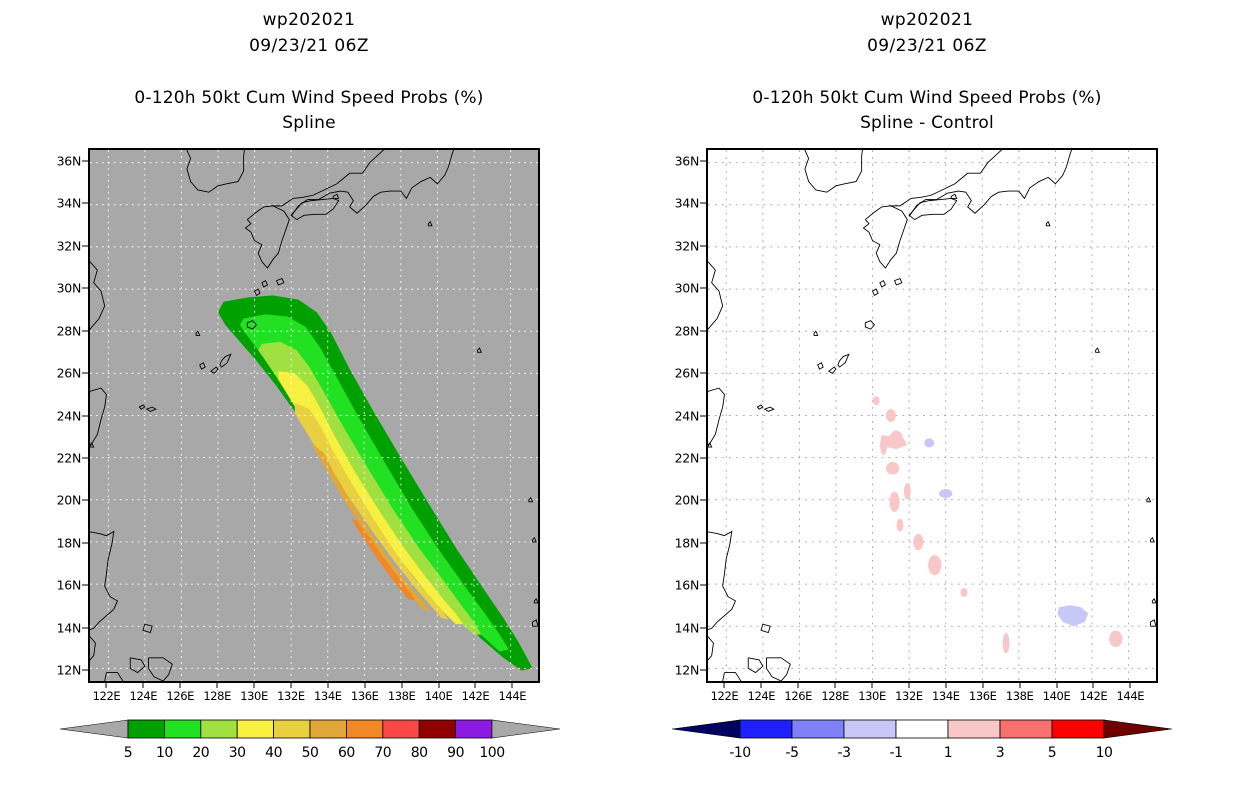  What do you see at coordinates (1019, 696) in the screenshot?
I see `x-tick-label-138E: 138E` at bounding box center [1019, 696].